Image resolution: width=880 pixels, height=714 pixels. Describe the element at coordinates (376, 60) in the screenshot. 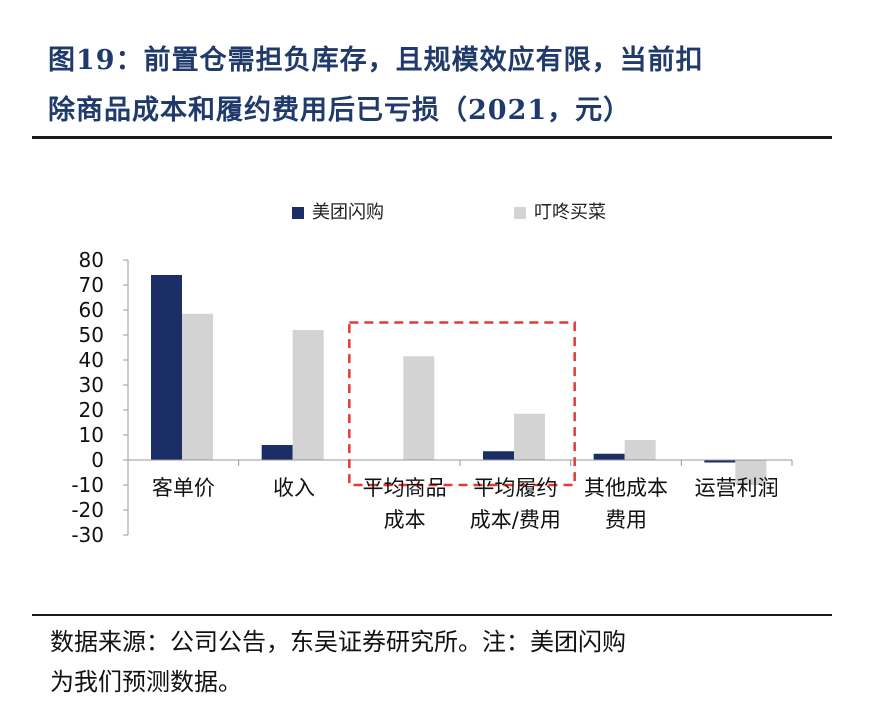

I see `title-line-1: 图19：前置仓需担负库存，且规模效应有限，当前扣` at that location.